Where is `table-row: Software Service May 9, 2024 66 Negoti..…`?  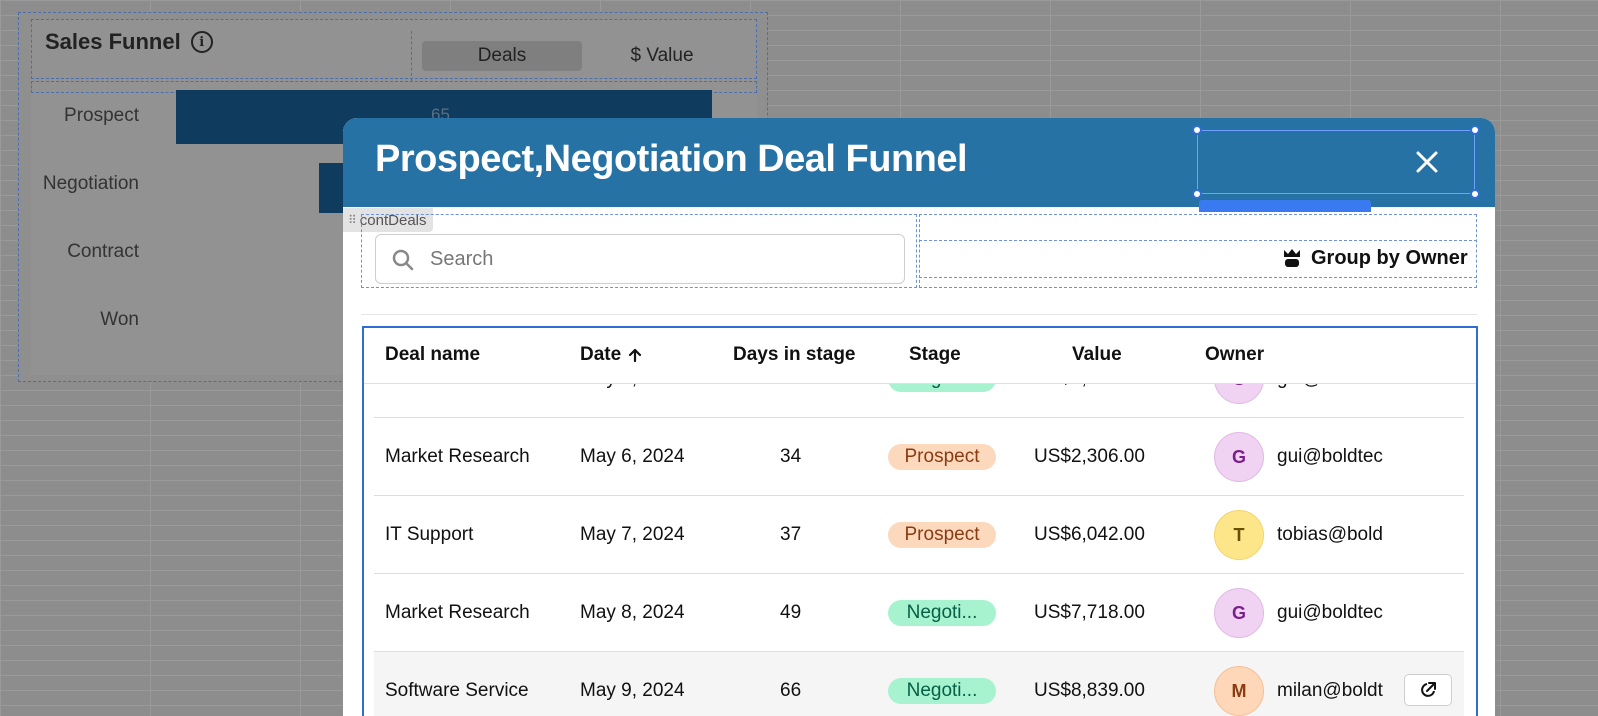 table-row: Software Service May 9, 2024 66 Negoti..… is located at coordinates (919, 684).